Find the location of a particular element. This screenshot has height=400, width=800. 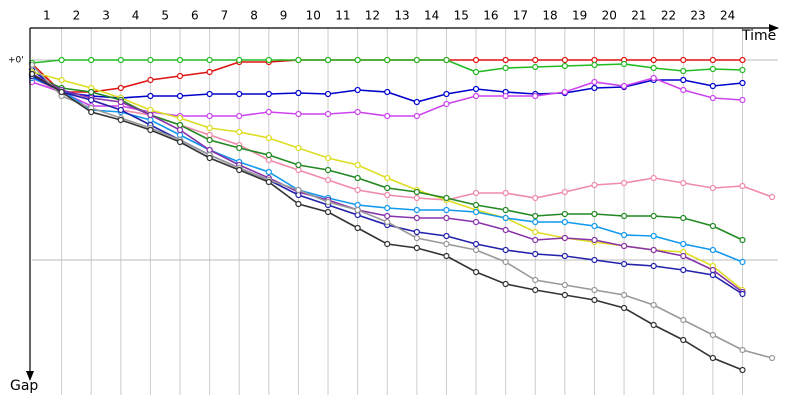

x-tick-label: 9 is located at coordinates (284, 16).